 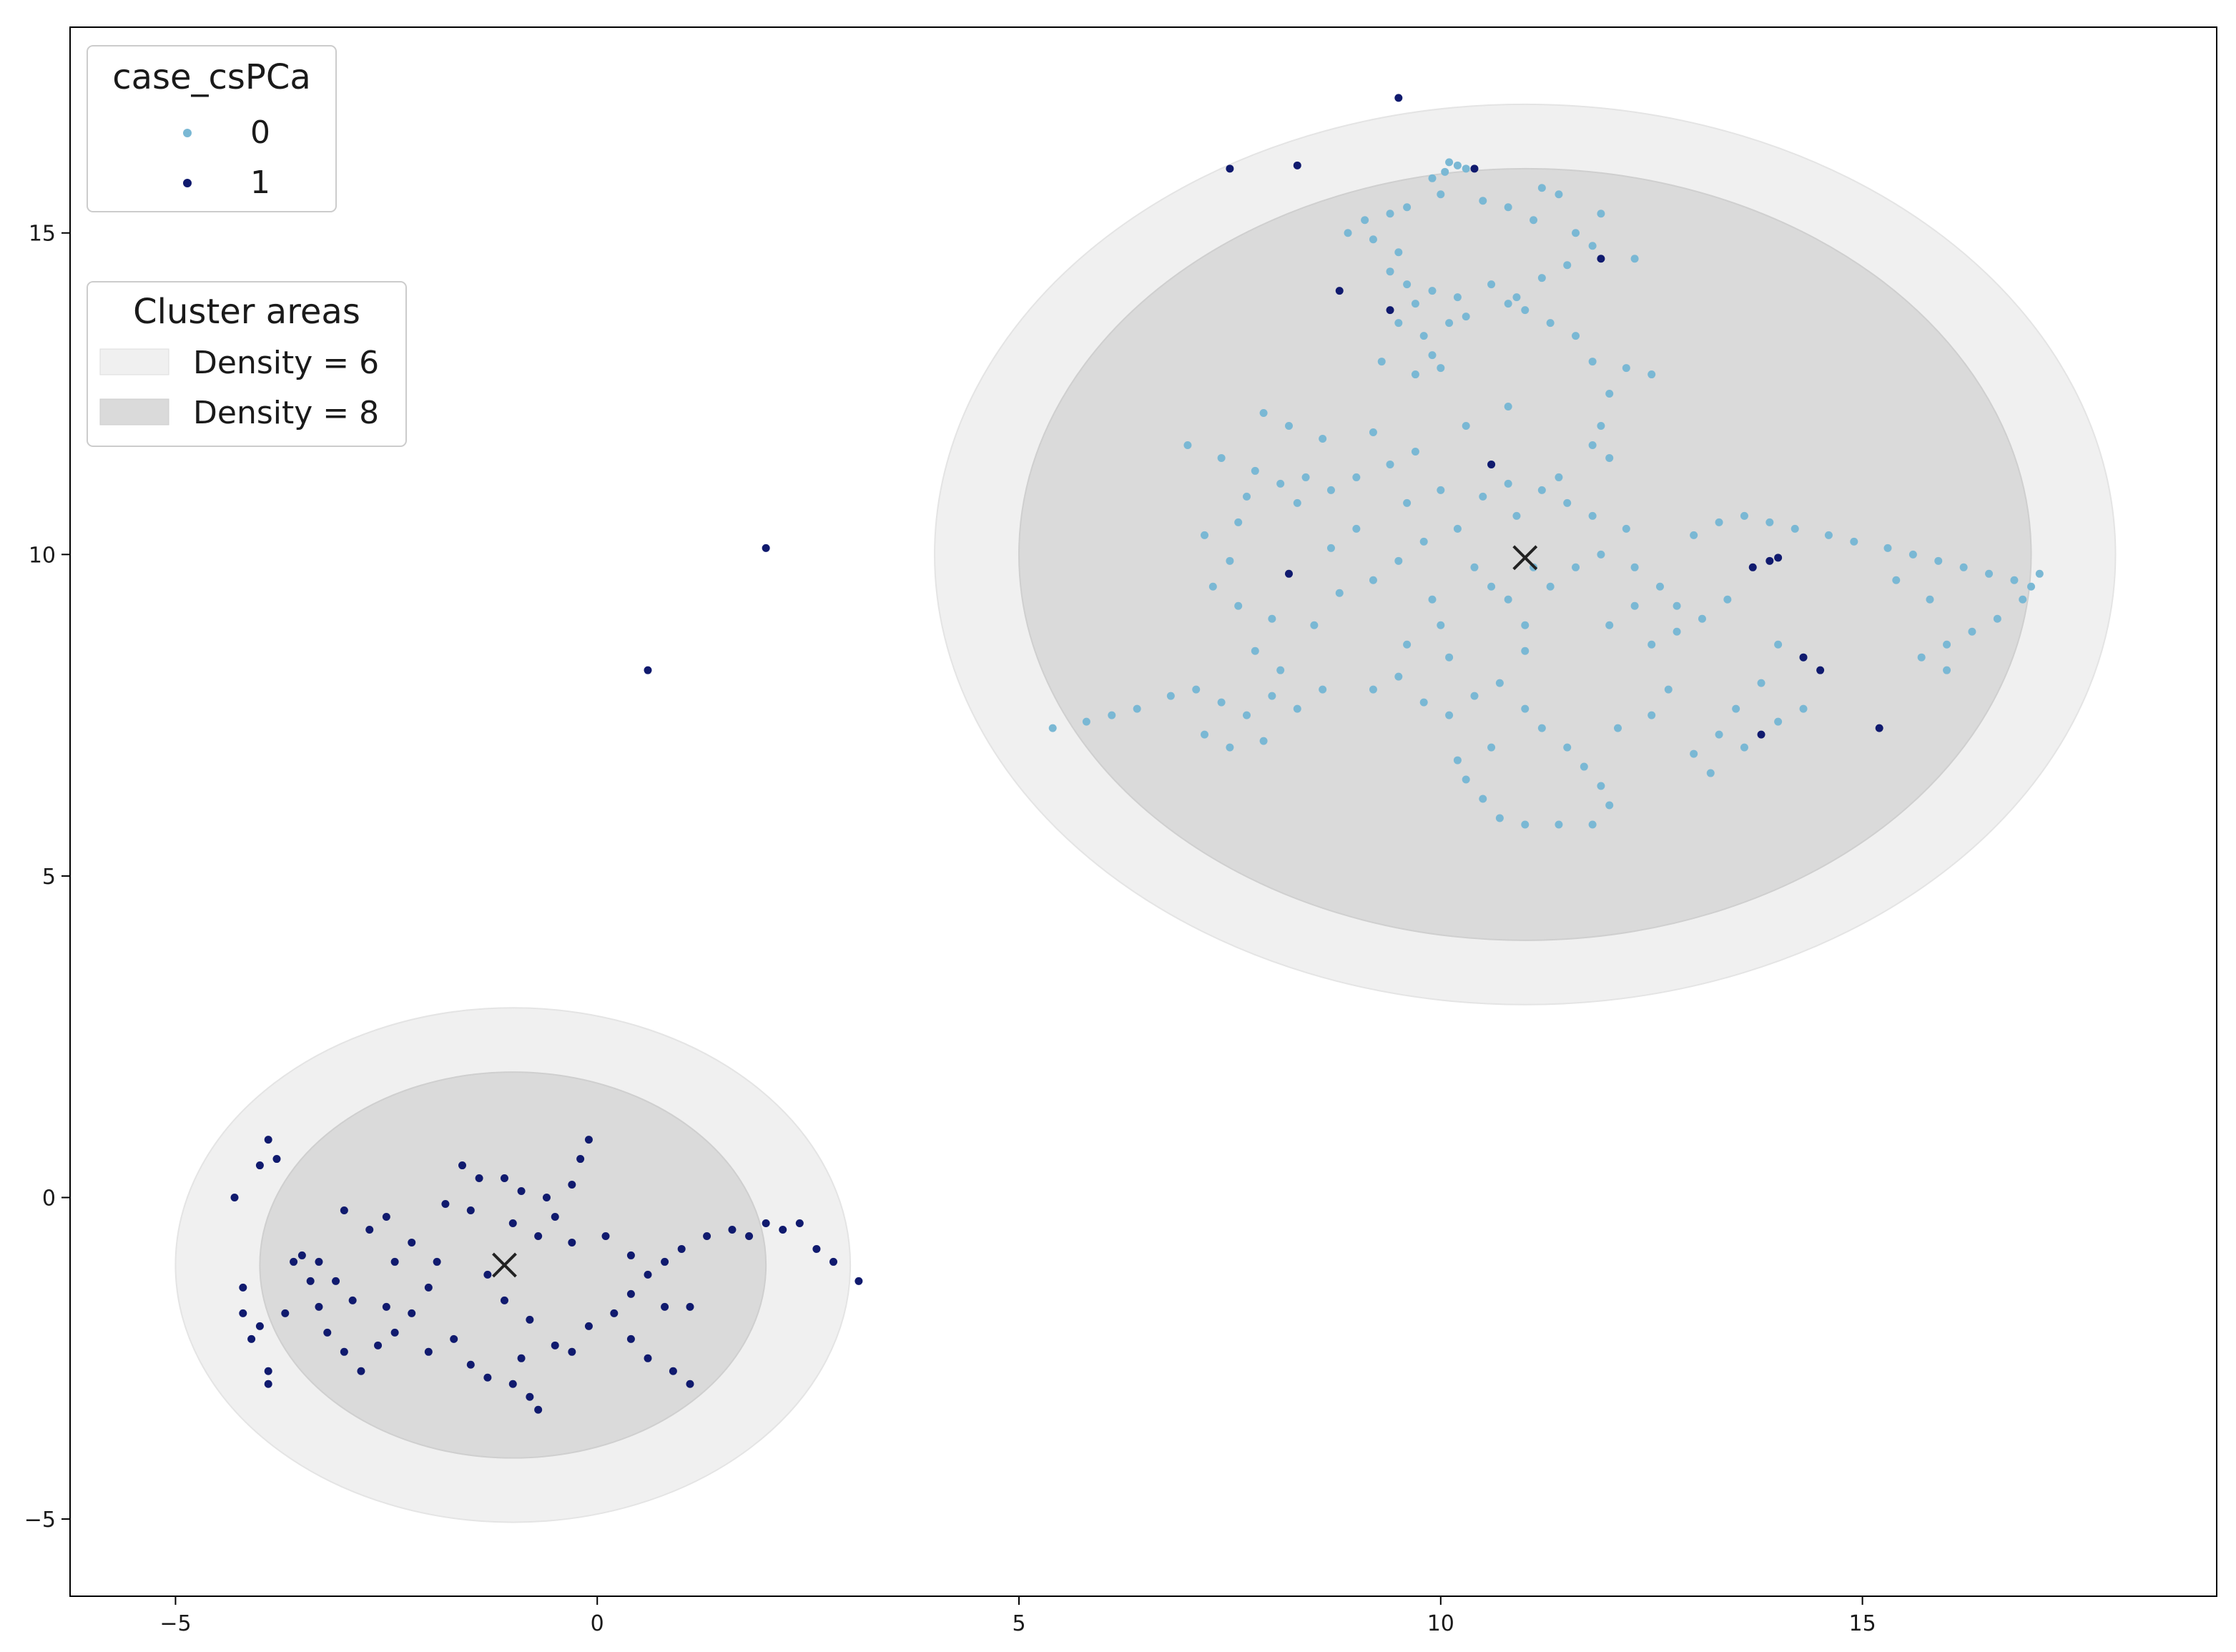 What do you see at coordinates (212, 128) in the screenshot?
I see `legend-class: case_csPCa 0 1` at bounding box center [212, 128].